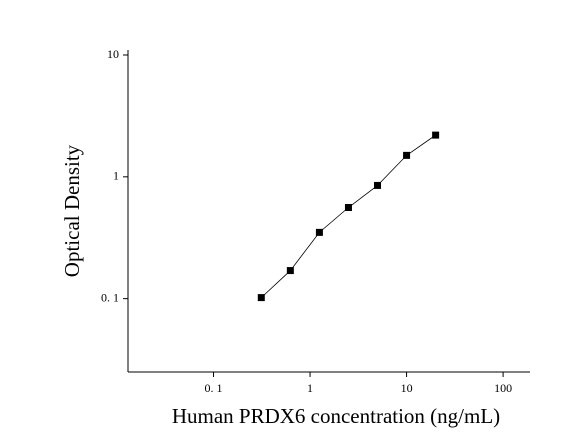  I want to click on y-axis-label: Optical Density, so click(72, 210).